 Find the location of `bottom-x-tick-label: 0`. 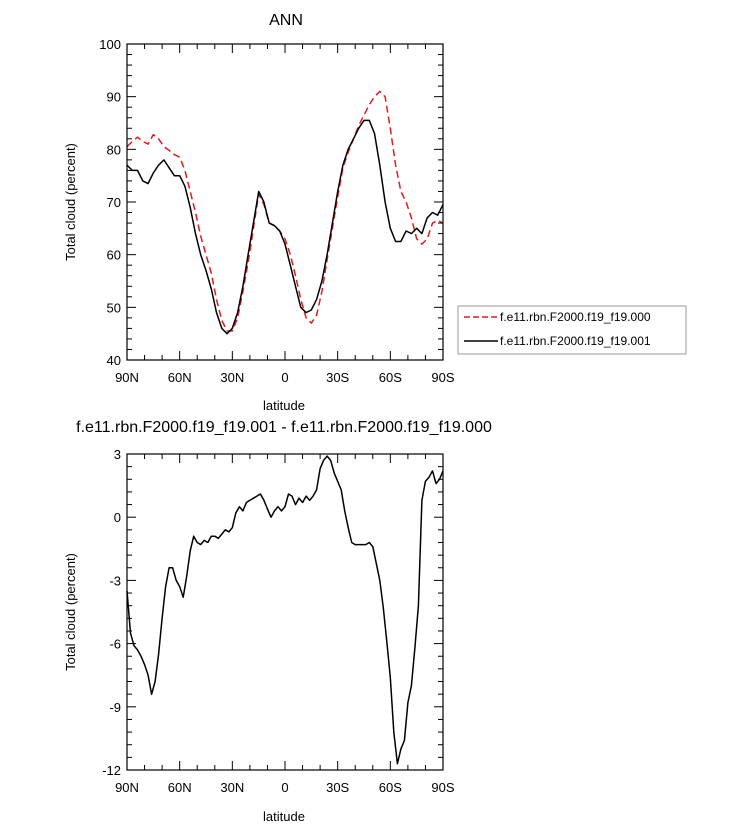

bottom-x-tick-label: 0 is located at coordinates (284, 787).